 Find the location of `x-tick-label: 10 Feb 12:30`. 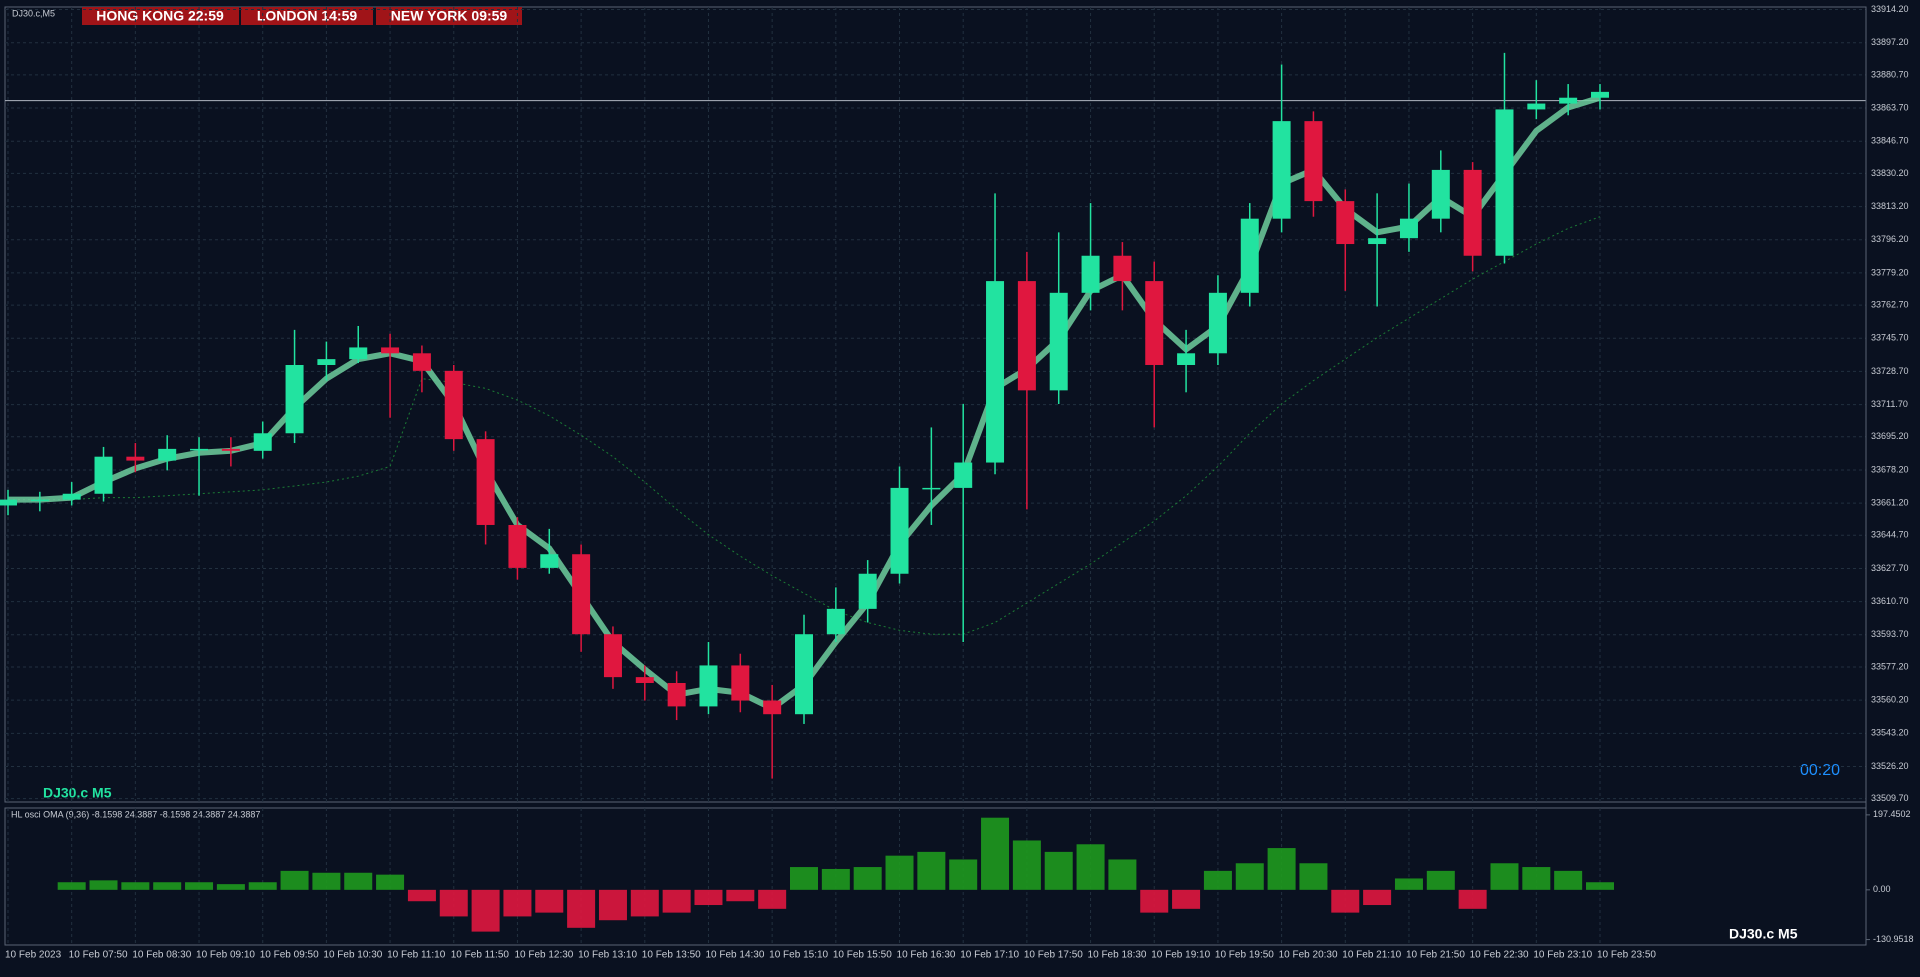

x-tick-label: 10 Feb 12:30 is located at coordinates (543, 955).